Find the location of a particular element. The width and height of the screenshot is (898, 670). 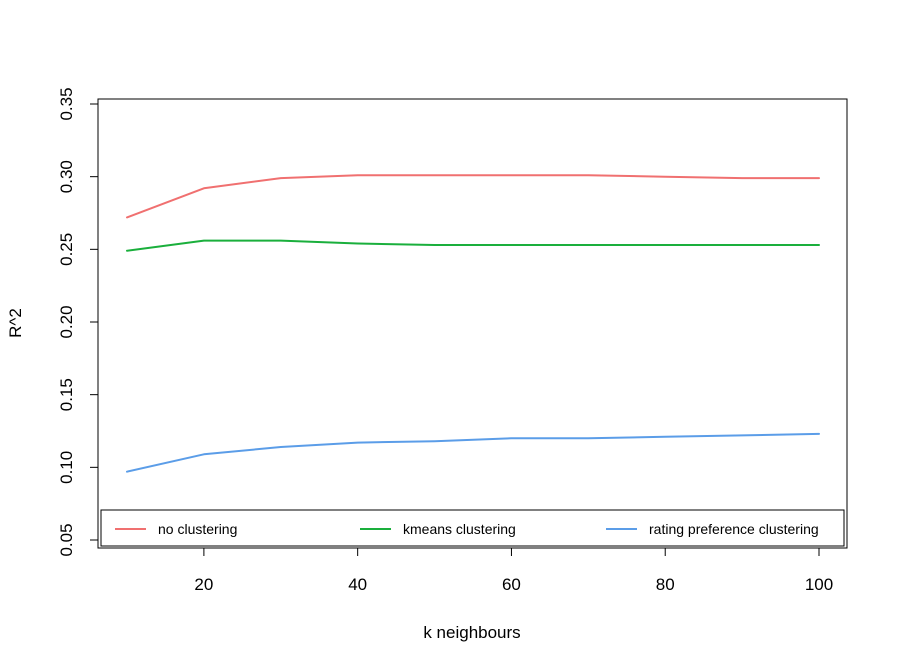

x-tick-label: 80 is located at coordinates (665, 584).